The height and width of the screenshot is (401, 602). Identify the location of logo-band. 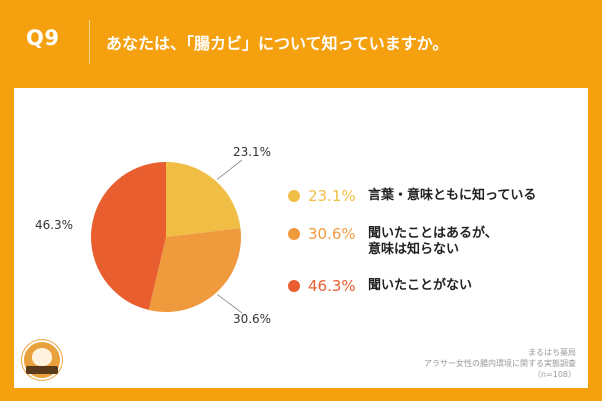
(42, 370).